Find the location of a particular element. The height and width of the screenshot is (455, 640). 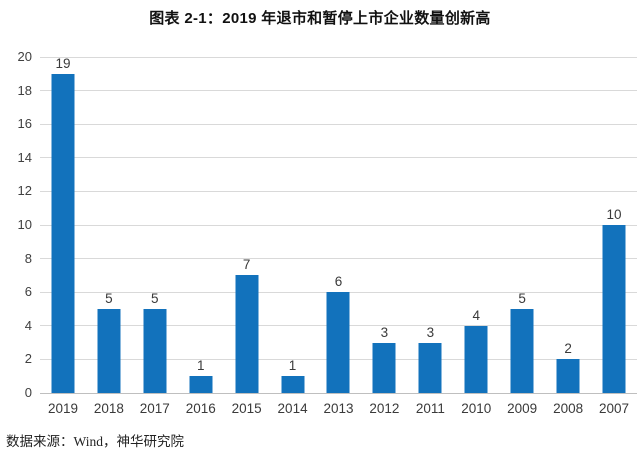

bar-category-2016: 1 is located at coordinates (201, 225).